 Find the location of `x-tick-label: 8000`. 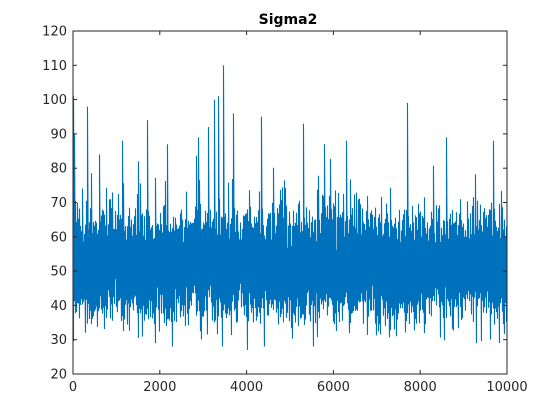

x-tick-label: 8000 is located at coordinates (420, 387).